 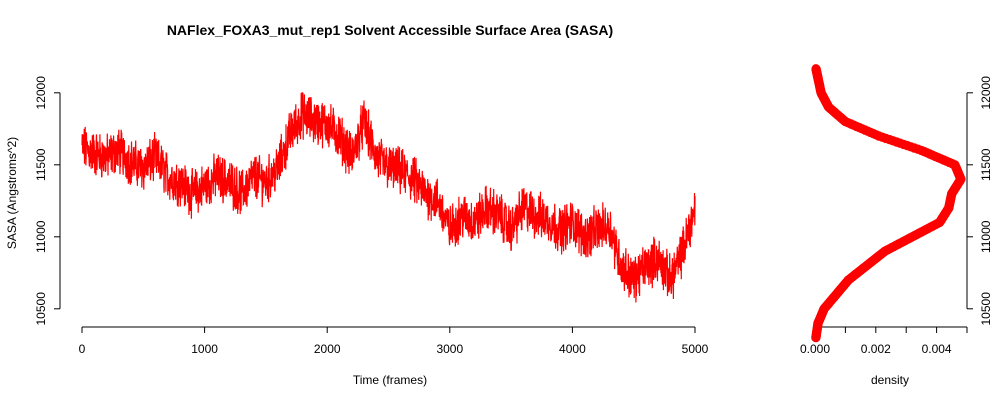 I want to click on y-axis-label: SASA (Angstroms^2), so click(x=12, y=193).